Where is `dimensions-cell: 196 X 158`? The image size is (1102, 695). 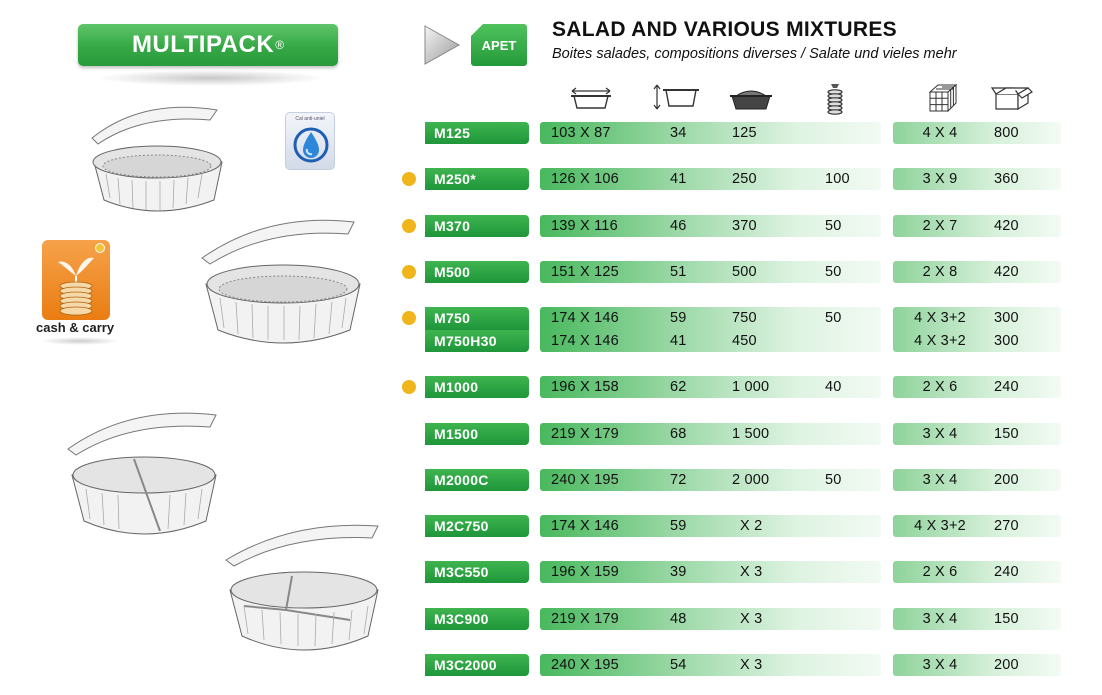
dimensions-cell: 196 X 158 is located at coordinates (585, 387).